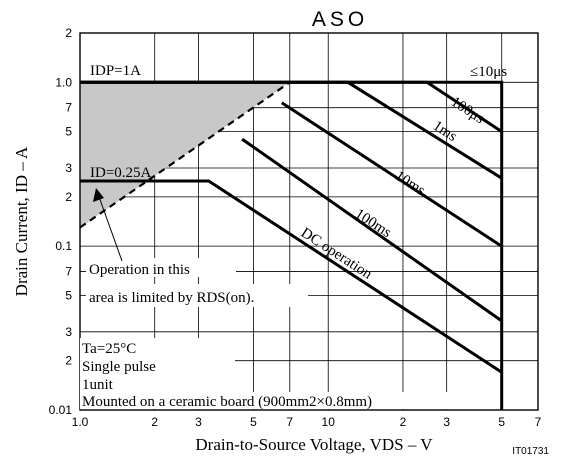  I want to click on y-axis-label: Drain Current, ID – A, so click(21, 221).